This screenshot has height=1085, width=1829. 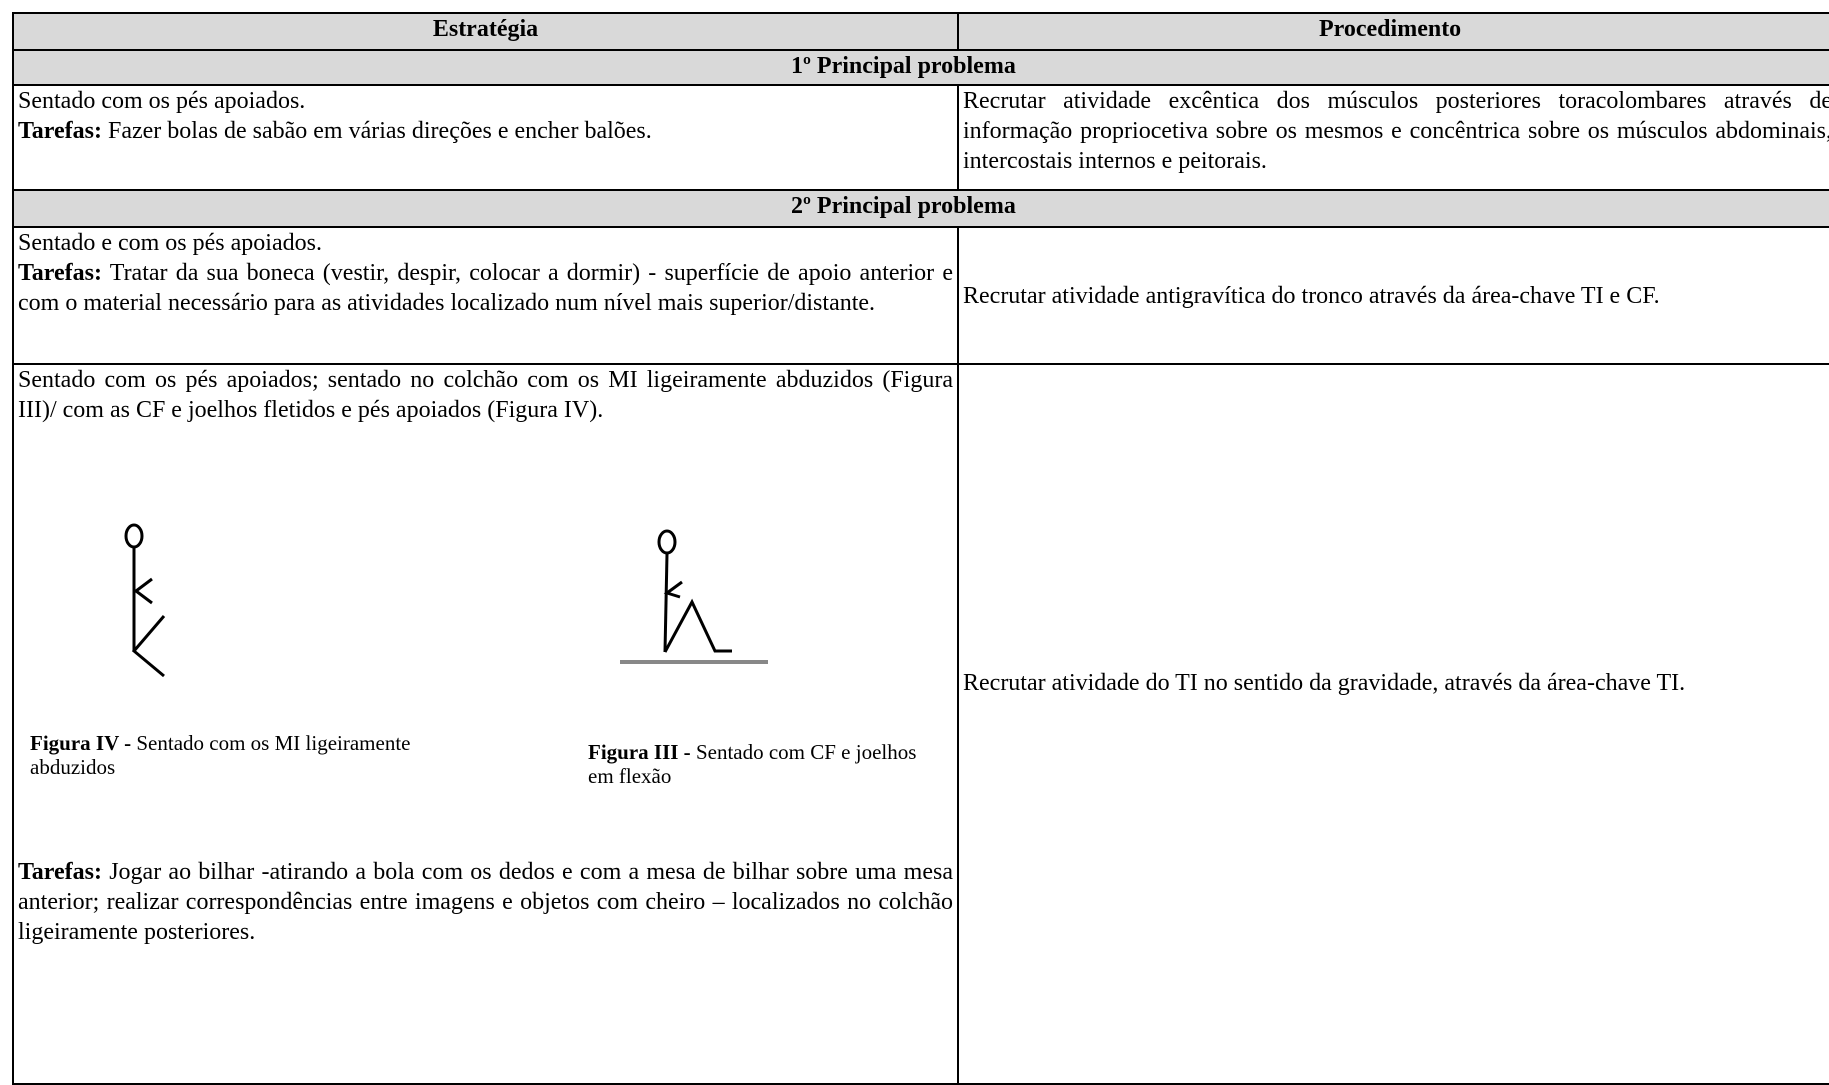 What do you see at coordinates (170, 243) in the screenshot?
I see `setting: Sentado e com os pés apoiados.` at bounding box center [170, 243].